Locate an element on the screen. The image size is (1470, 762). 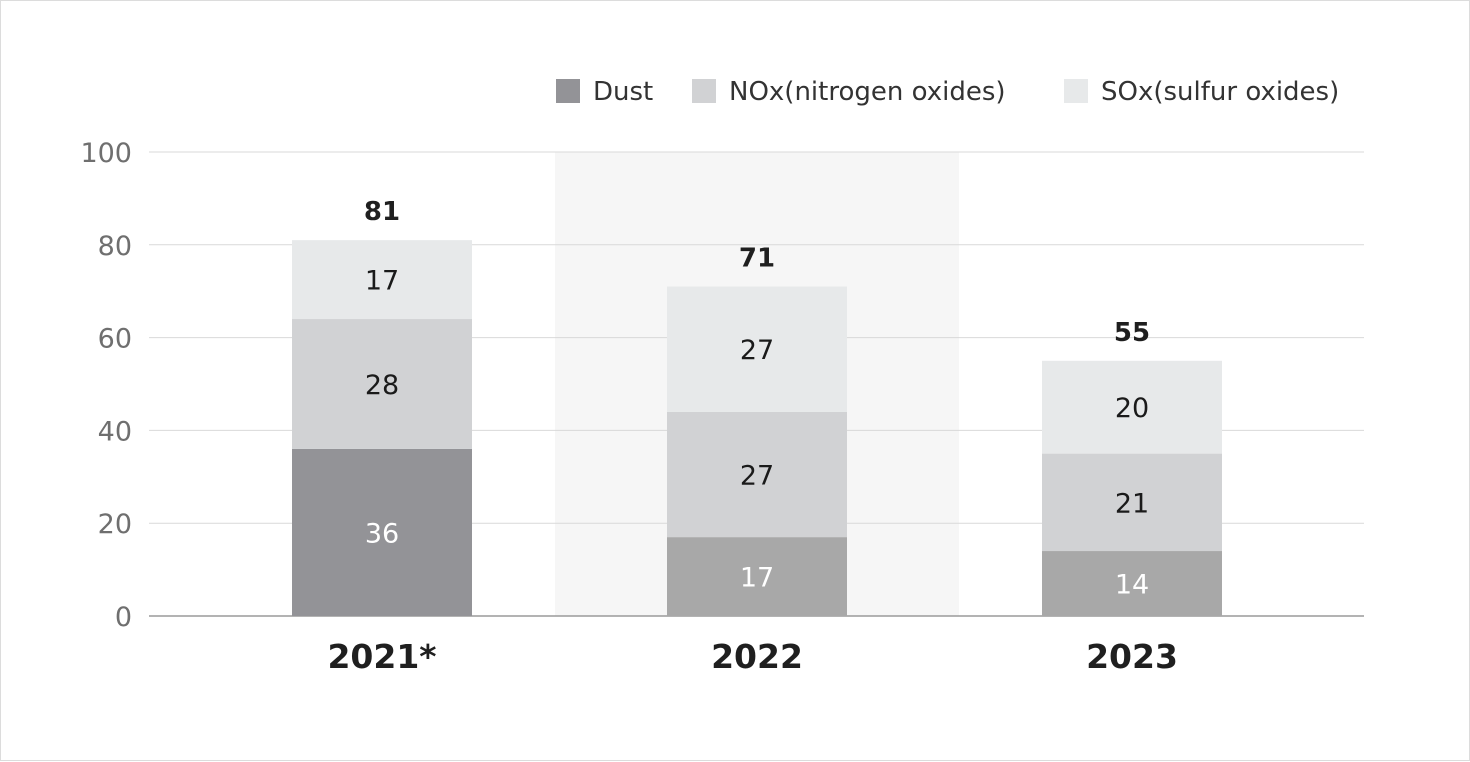
legend-swatch-nox is located at coordinates (704, 91).